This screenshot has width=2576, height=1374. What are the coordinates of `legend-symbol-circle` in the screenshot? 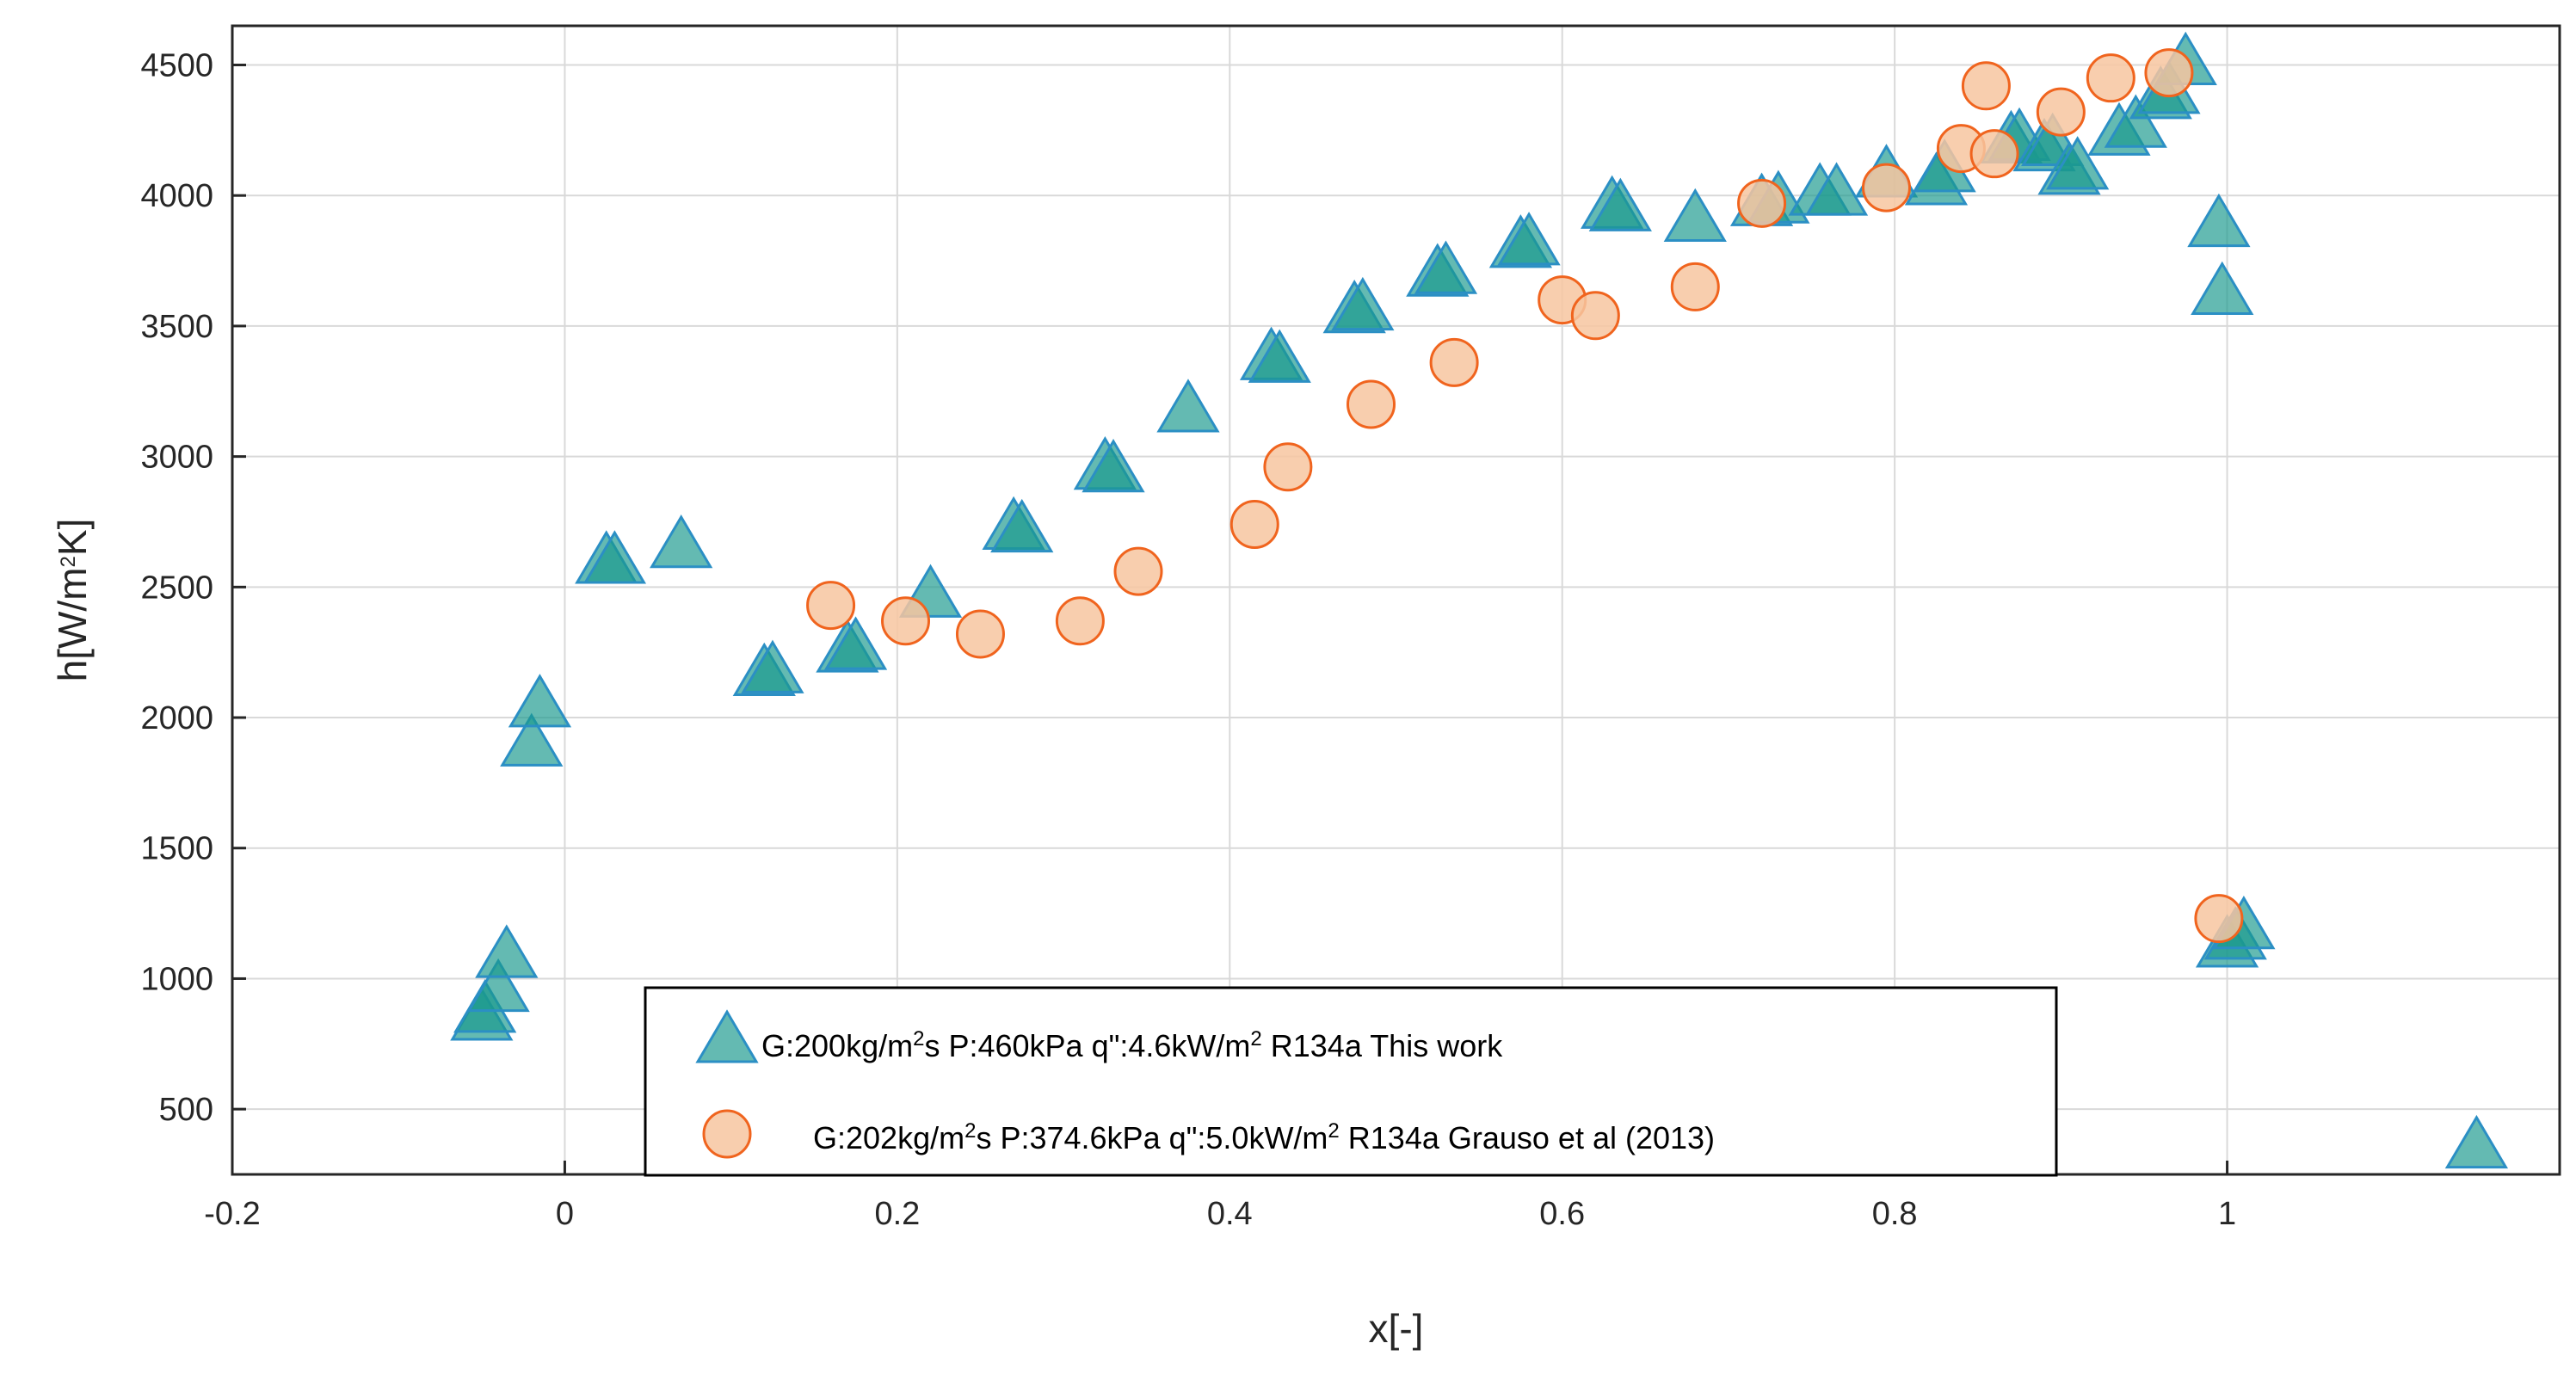 It's located at (727, 1134).